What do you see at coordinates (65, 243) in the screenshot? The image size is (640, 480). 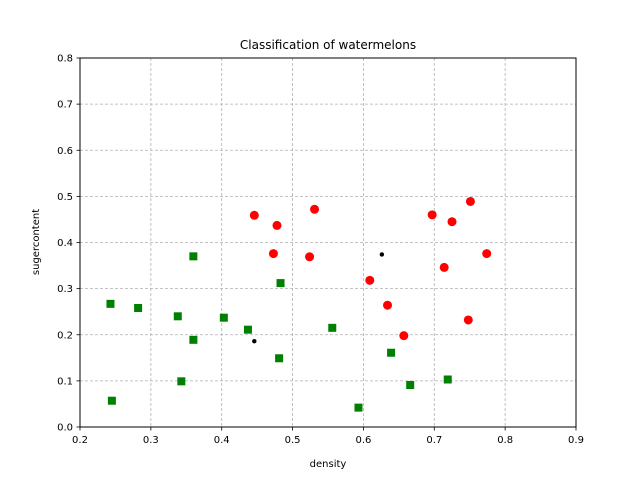 I see `y-tick-label: 0.4` at bounding box center [65, 243].